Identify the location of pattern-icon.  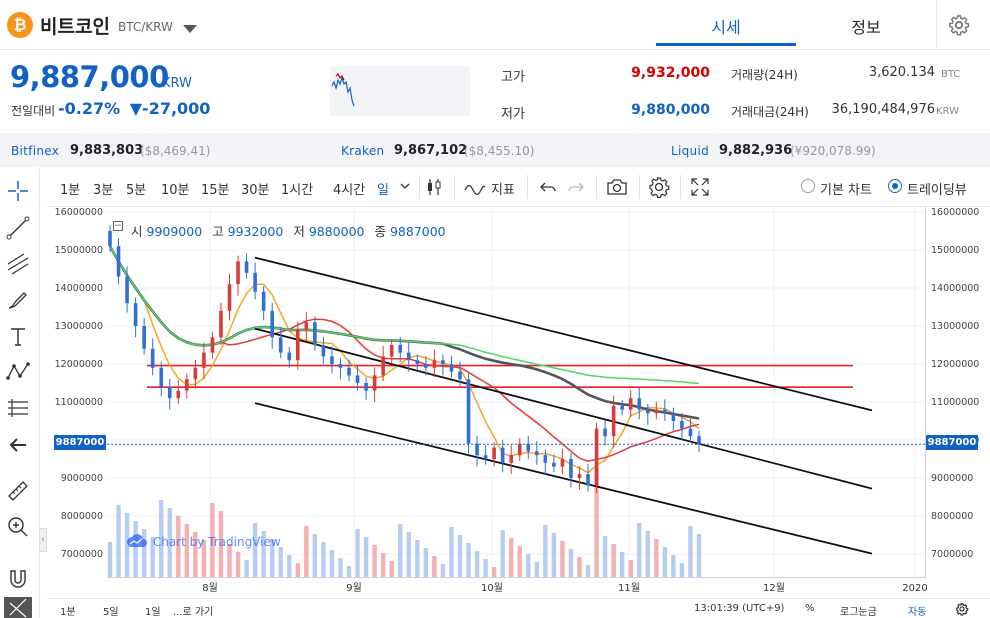
(18, 372).